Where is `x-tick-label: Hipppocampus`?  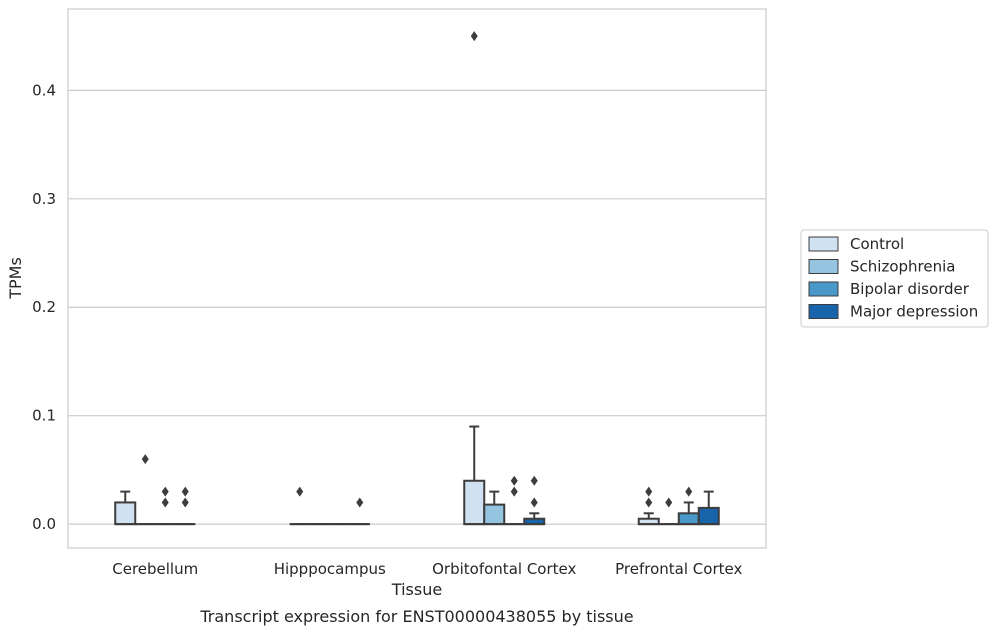 x-tick-label: Hipppocampus is located at coordinates (330, 569).